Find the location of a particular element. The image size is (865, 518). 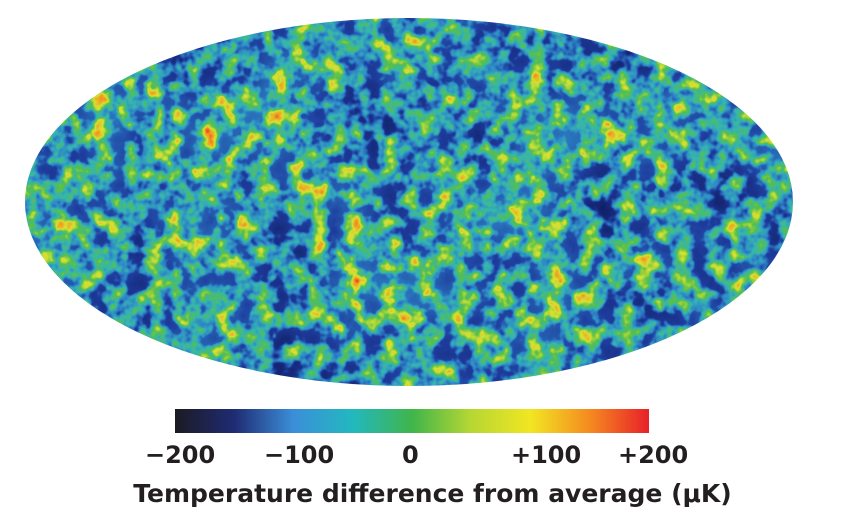

colorbar-tick-label: −200 is located at coordinates (180, 455).